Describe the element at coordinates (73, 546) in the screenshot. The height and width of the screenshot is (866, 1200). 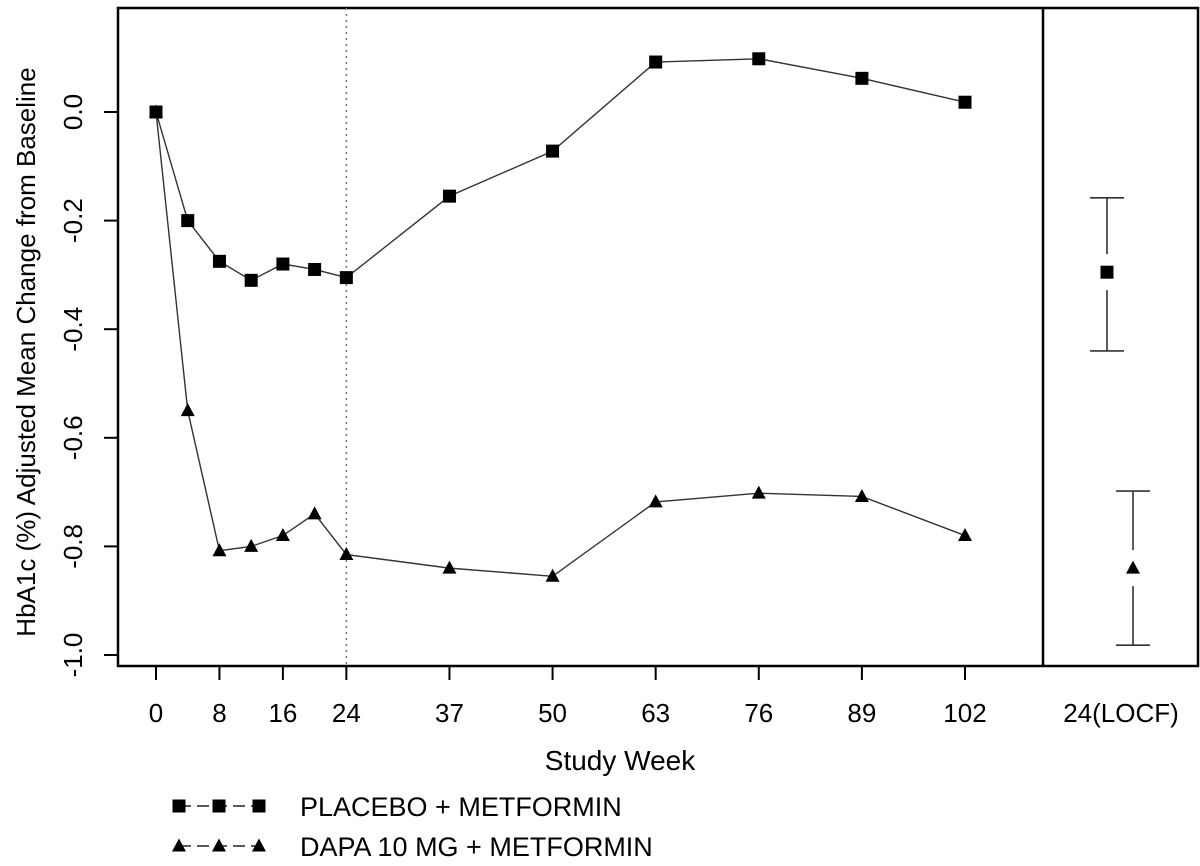
I see `y-tick-label: -0.8` at that location.